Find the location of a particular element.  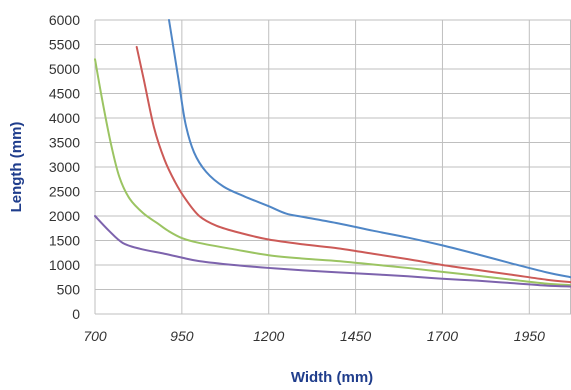

y-tick-label-4000: 4000 is located at coordinates (64, 118).